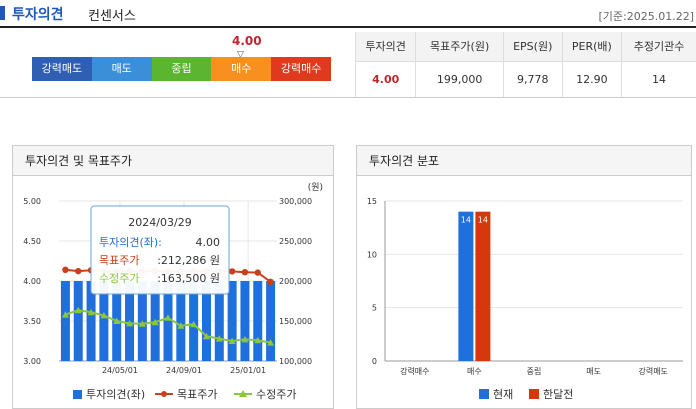 This screenshot has width=696, height=409. What do you see at coordinates (164, 394) in the screenshot?
I see `legend-target-marker` at bounding box center [164, 394].